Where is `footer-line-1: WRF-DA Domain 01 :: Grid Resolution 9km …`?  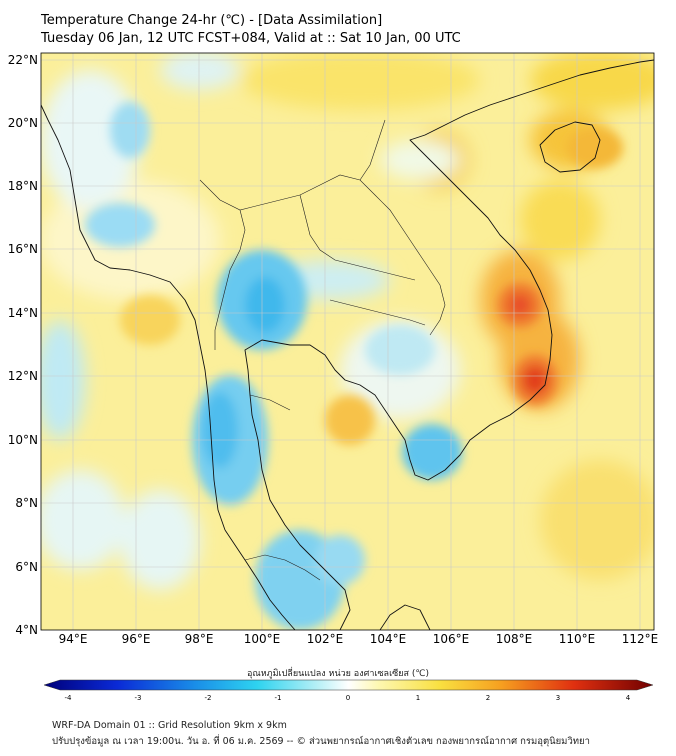
footer-line-1: WRF-DA Domain 01 :: Grid Resolution 9km … is located at coordinates (169, 725).